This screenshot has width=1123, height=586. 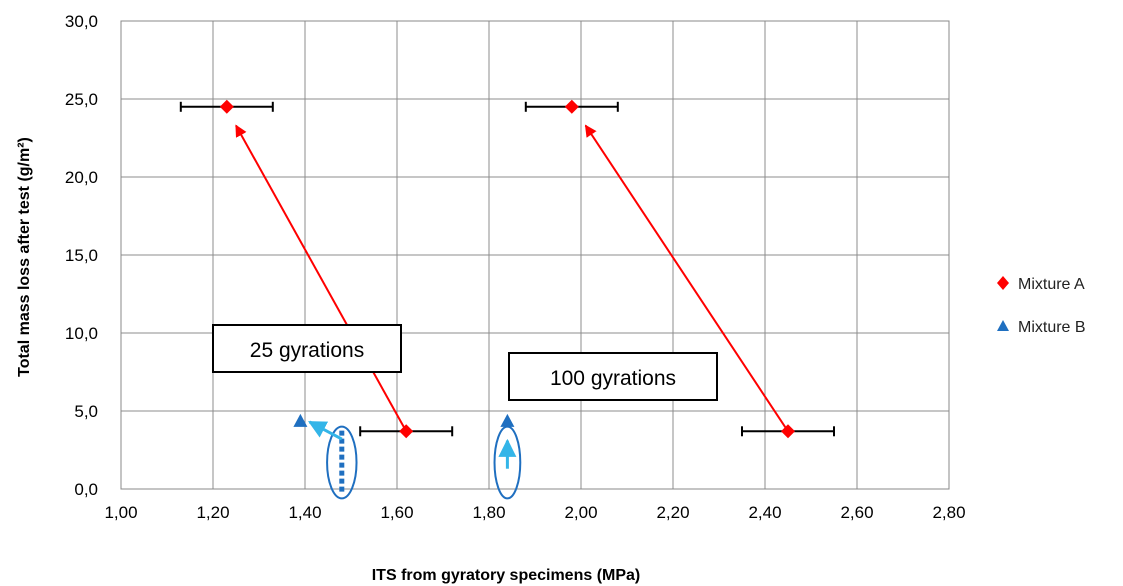 What do you see at coordinates (534, 512) in the screenshot?
I see `x-tick-labels: 1,00 1,20 1,40 1,60 1,80 2,00 2,20 2,40 2,60 2,80` at bounding box center [534, 512].